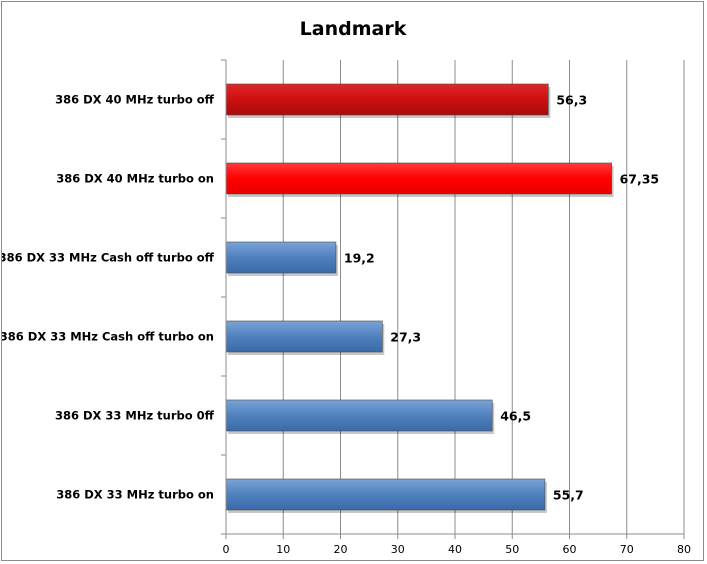  Describe the element at coordinates (455, 549) in the screenshot. I see `x-tick-label: 40` at that location.